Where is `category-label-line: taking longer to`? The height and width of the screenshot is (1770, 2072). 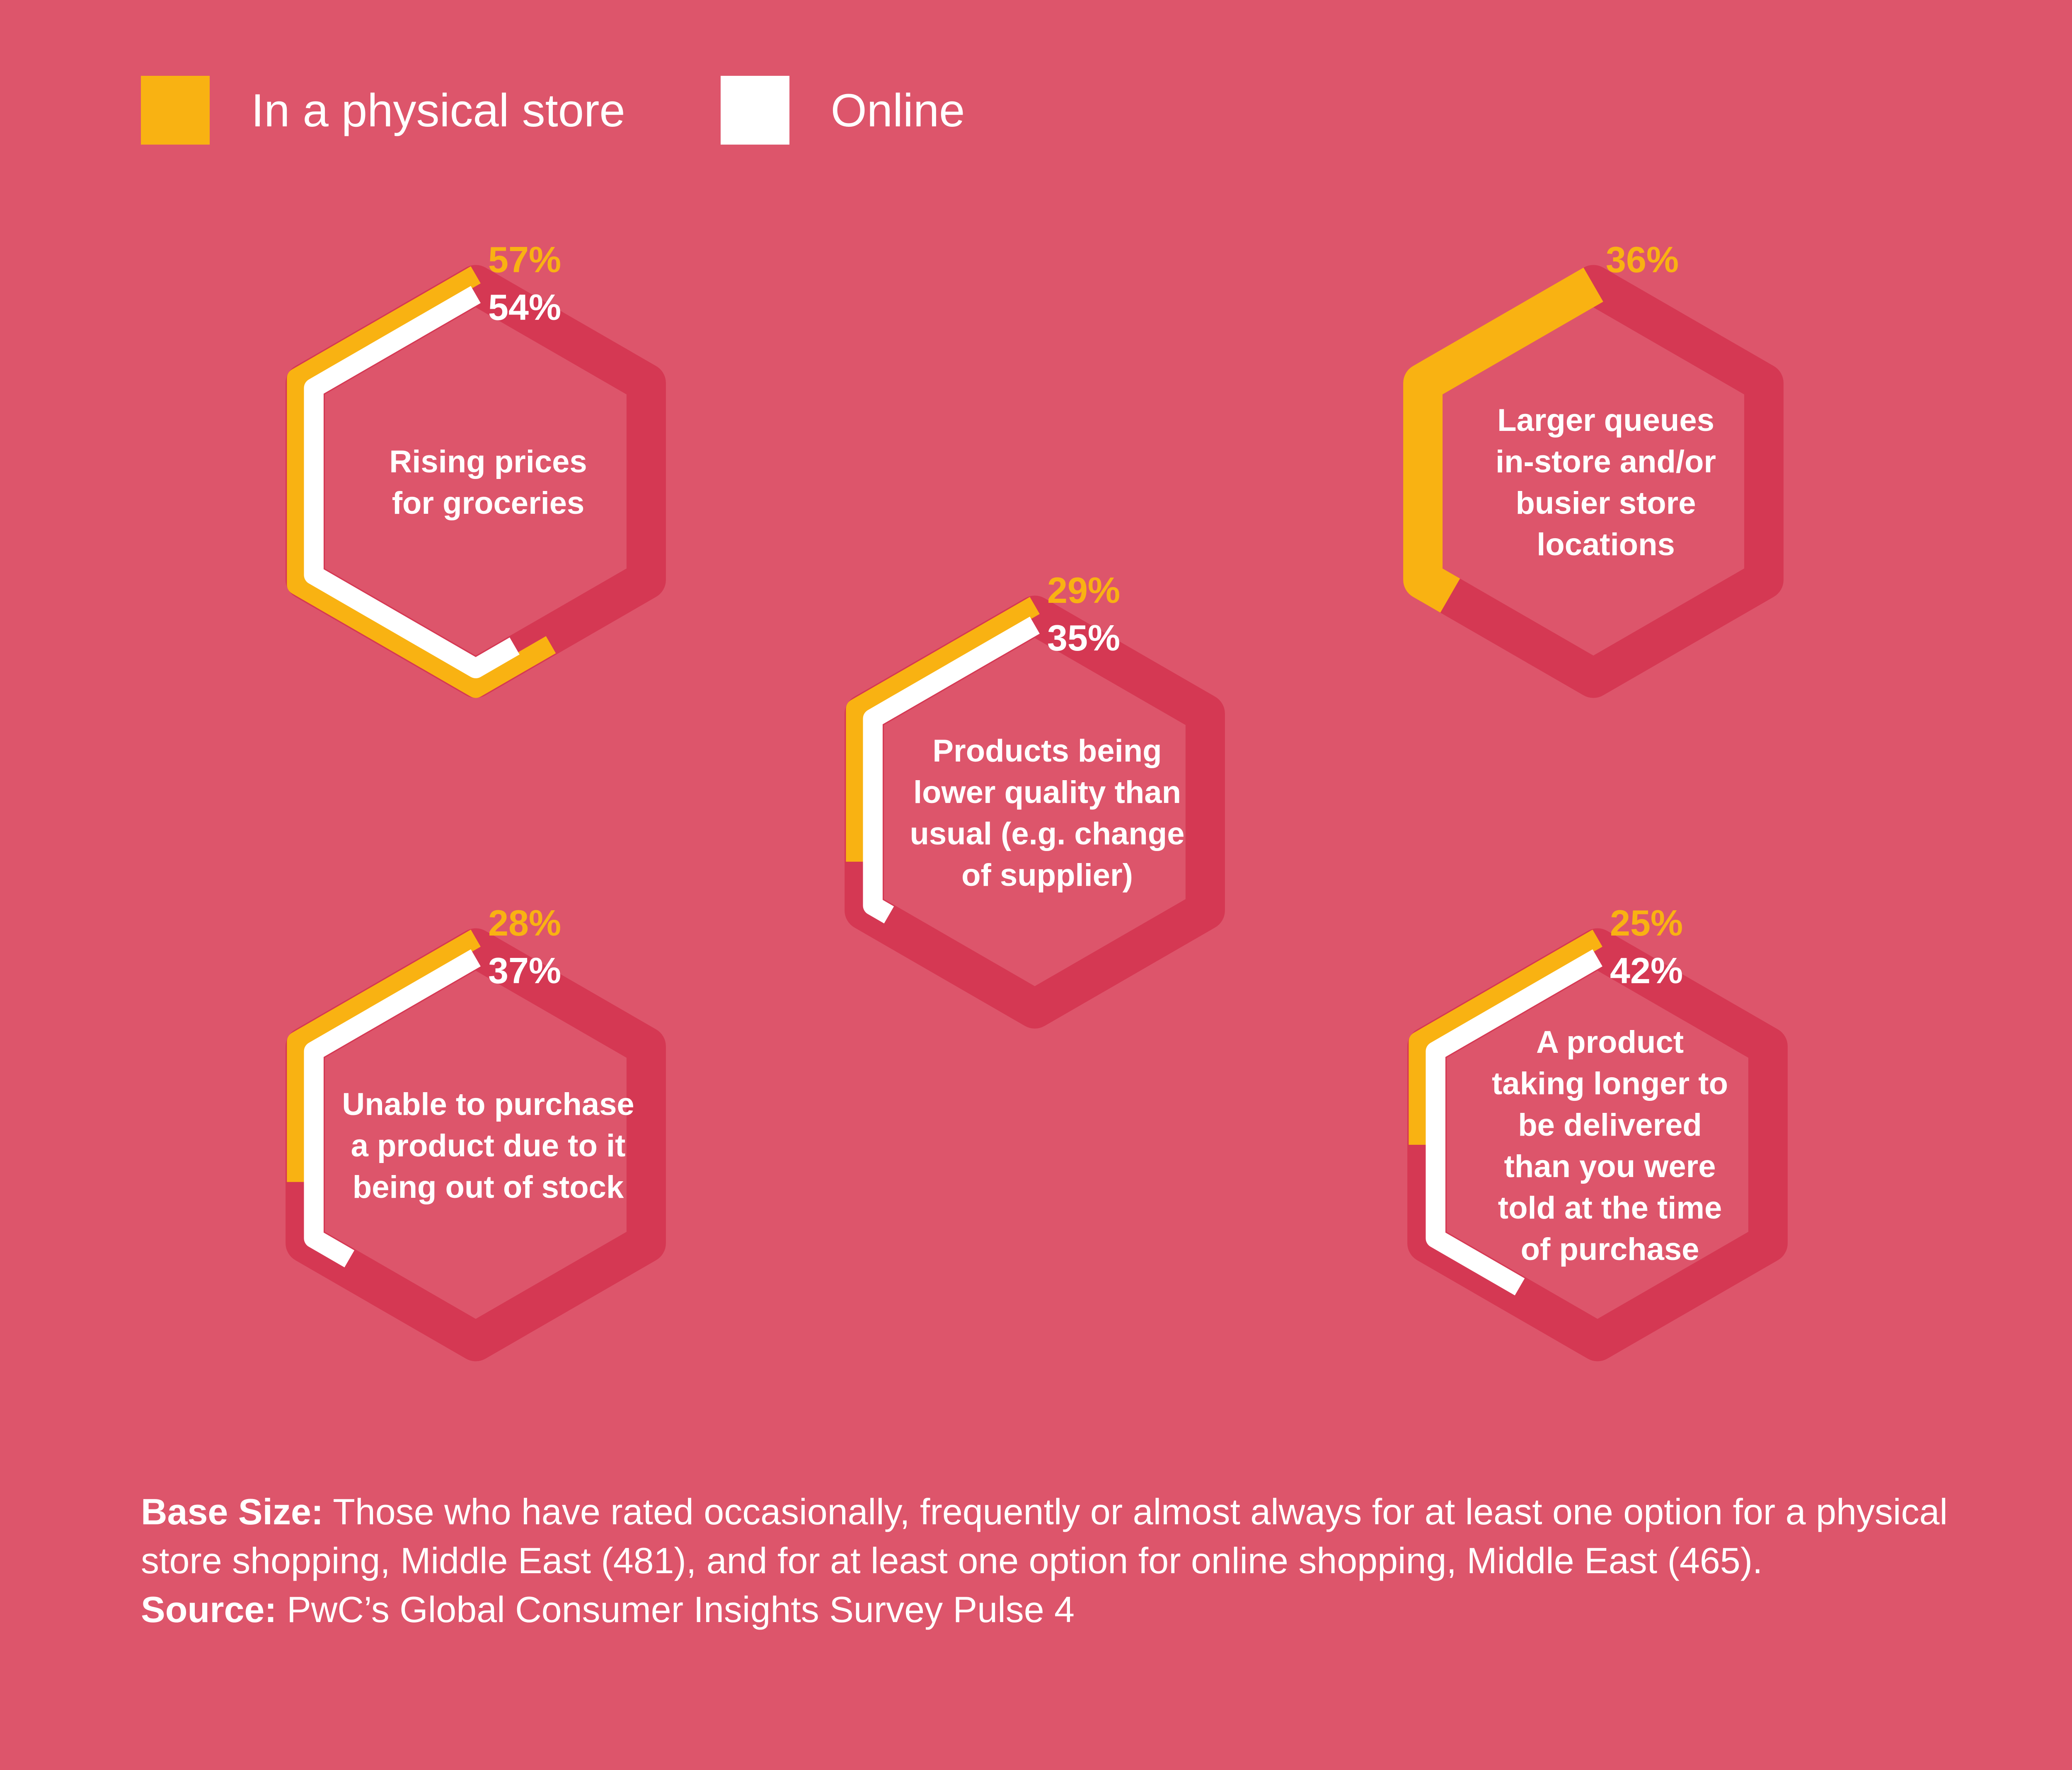
category-label-line: taking longer to is located at coordinates (1610, 1083).